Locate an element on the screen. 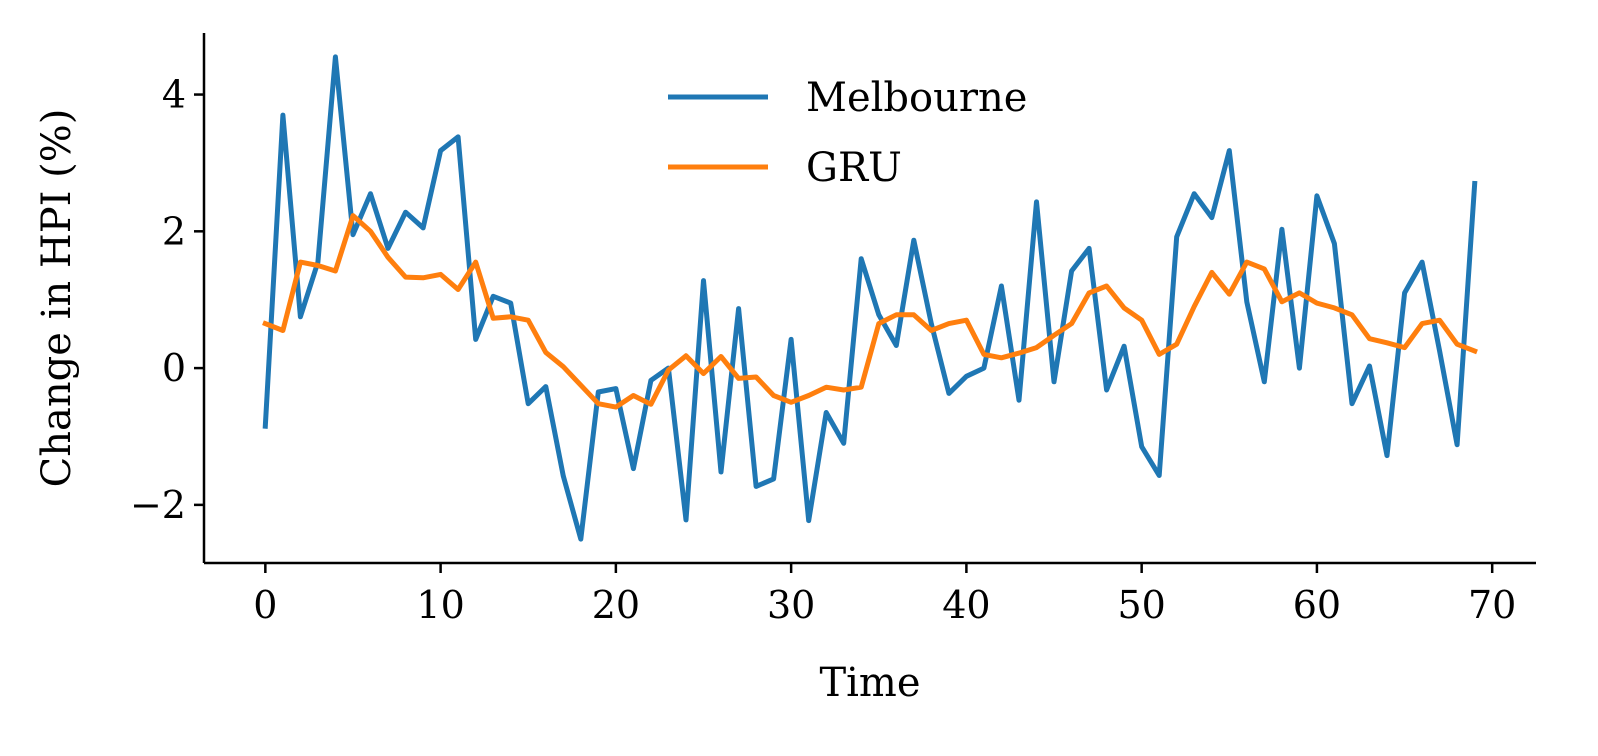  y-axis-label: Change in HPI (%) is located at coordinates (57, 298).